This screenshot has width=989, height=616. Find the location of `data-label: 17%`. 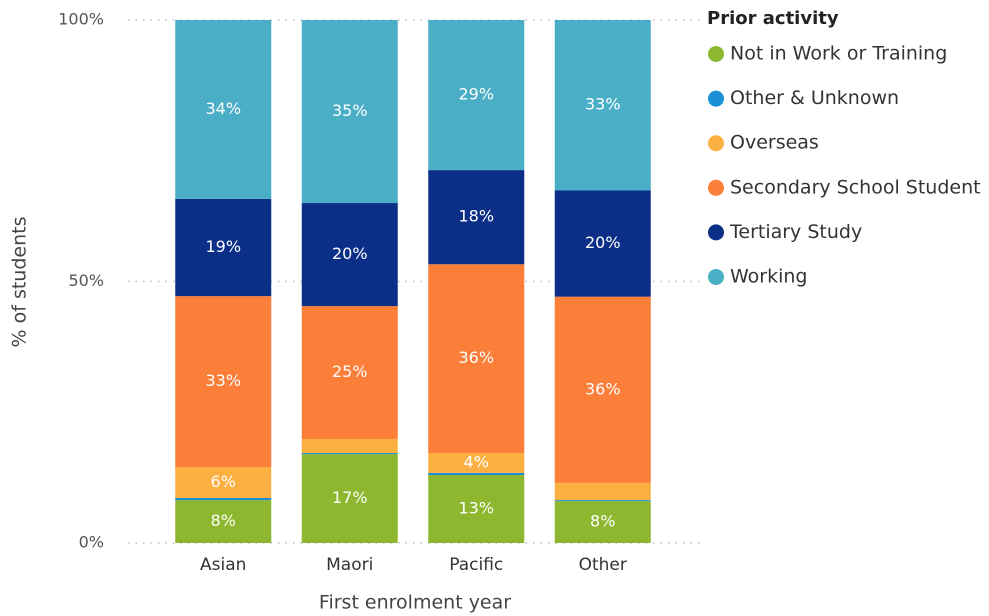

data-label: 17% is located at coordinates (350, 497).